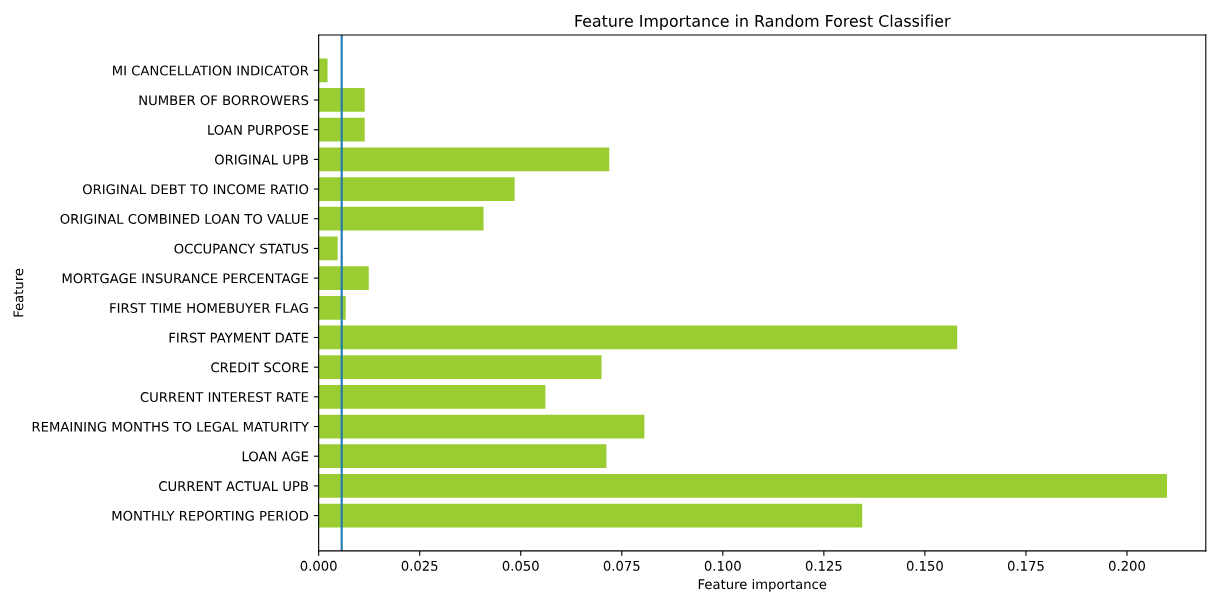 The width and height of the screenshot is (1207, 593). What do you see at coordinates (239, 337) in the screenshot?
I see `y-tick-label: FIRST PAYMENT DATE` at bounding box center [239, 337].